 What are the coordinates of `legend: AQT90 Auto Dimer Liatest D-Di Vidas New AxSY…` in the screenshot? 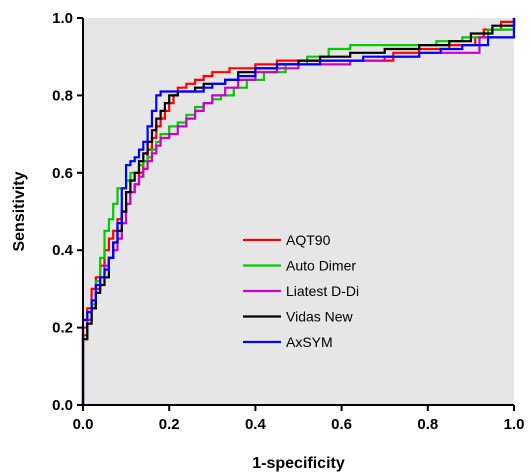 It's located at (301, 291).